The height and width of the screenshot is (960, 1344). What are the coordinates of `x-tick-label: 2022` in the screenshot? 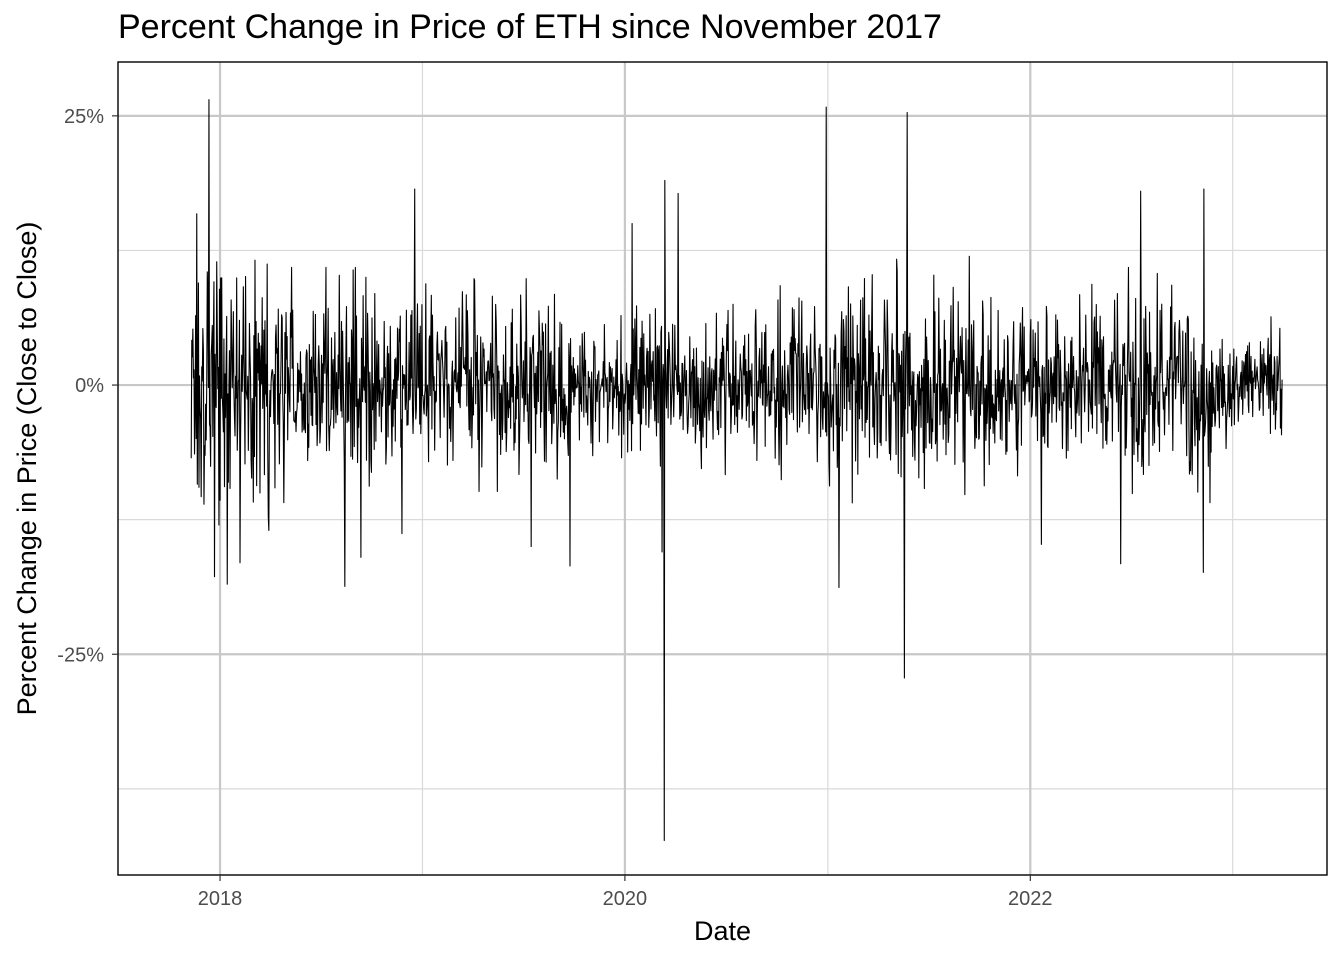 It's located at (1030, 899).